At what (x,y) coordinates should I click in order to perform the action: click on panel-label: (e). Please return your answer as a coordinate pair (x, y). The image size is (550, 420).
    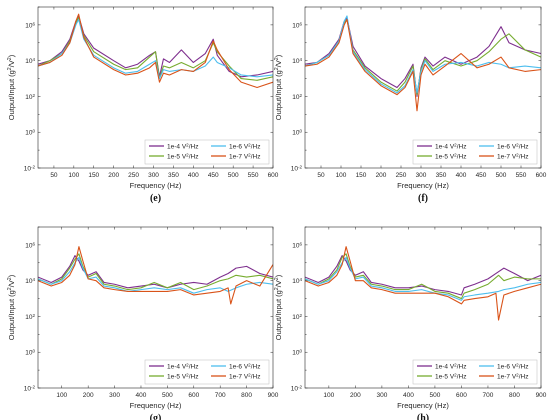
    Looking at the image, I should click on (155, 198).